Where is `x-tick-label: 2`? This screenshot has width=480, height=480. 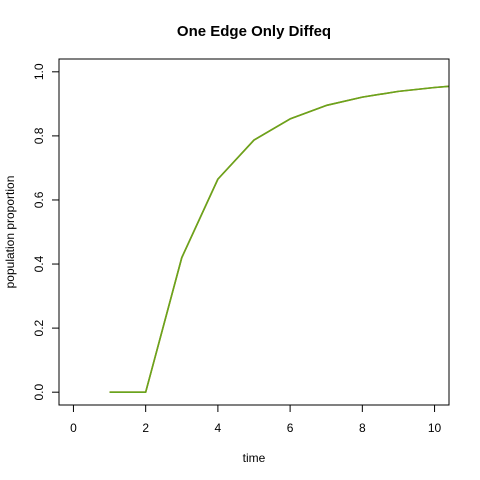 x-tick-label: 2 is located at coordinates (145, 428).